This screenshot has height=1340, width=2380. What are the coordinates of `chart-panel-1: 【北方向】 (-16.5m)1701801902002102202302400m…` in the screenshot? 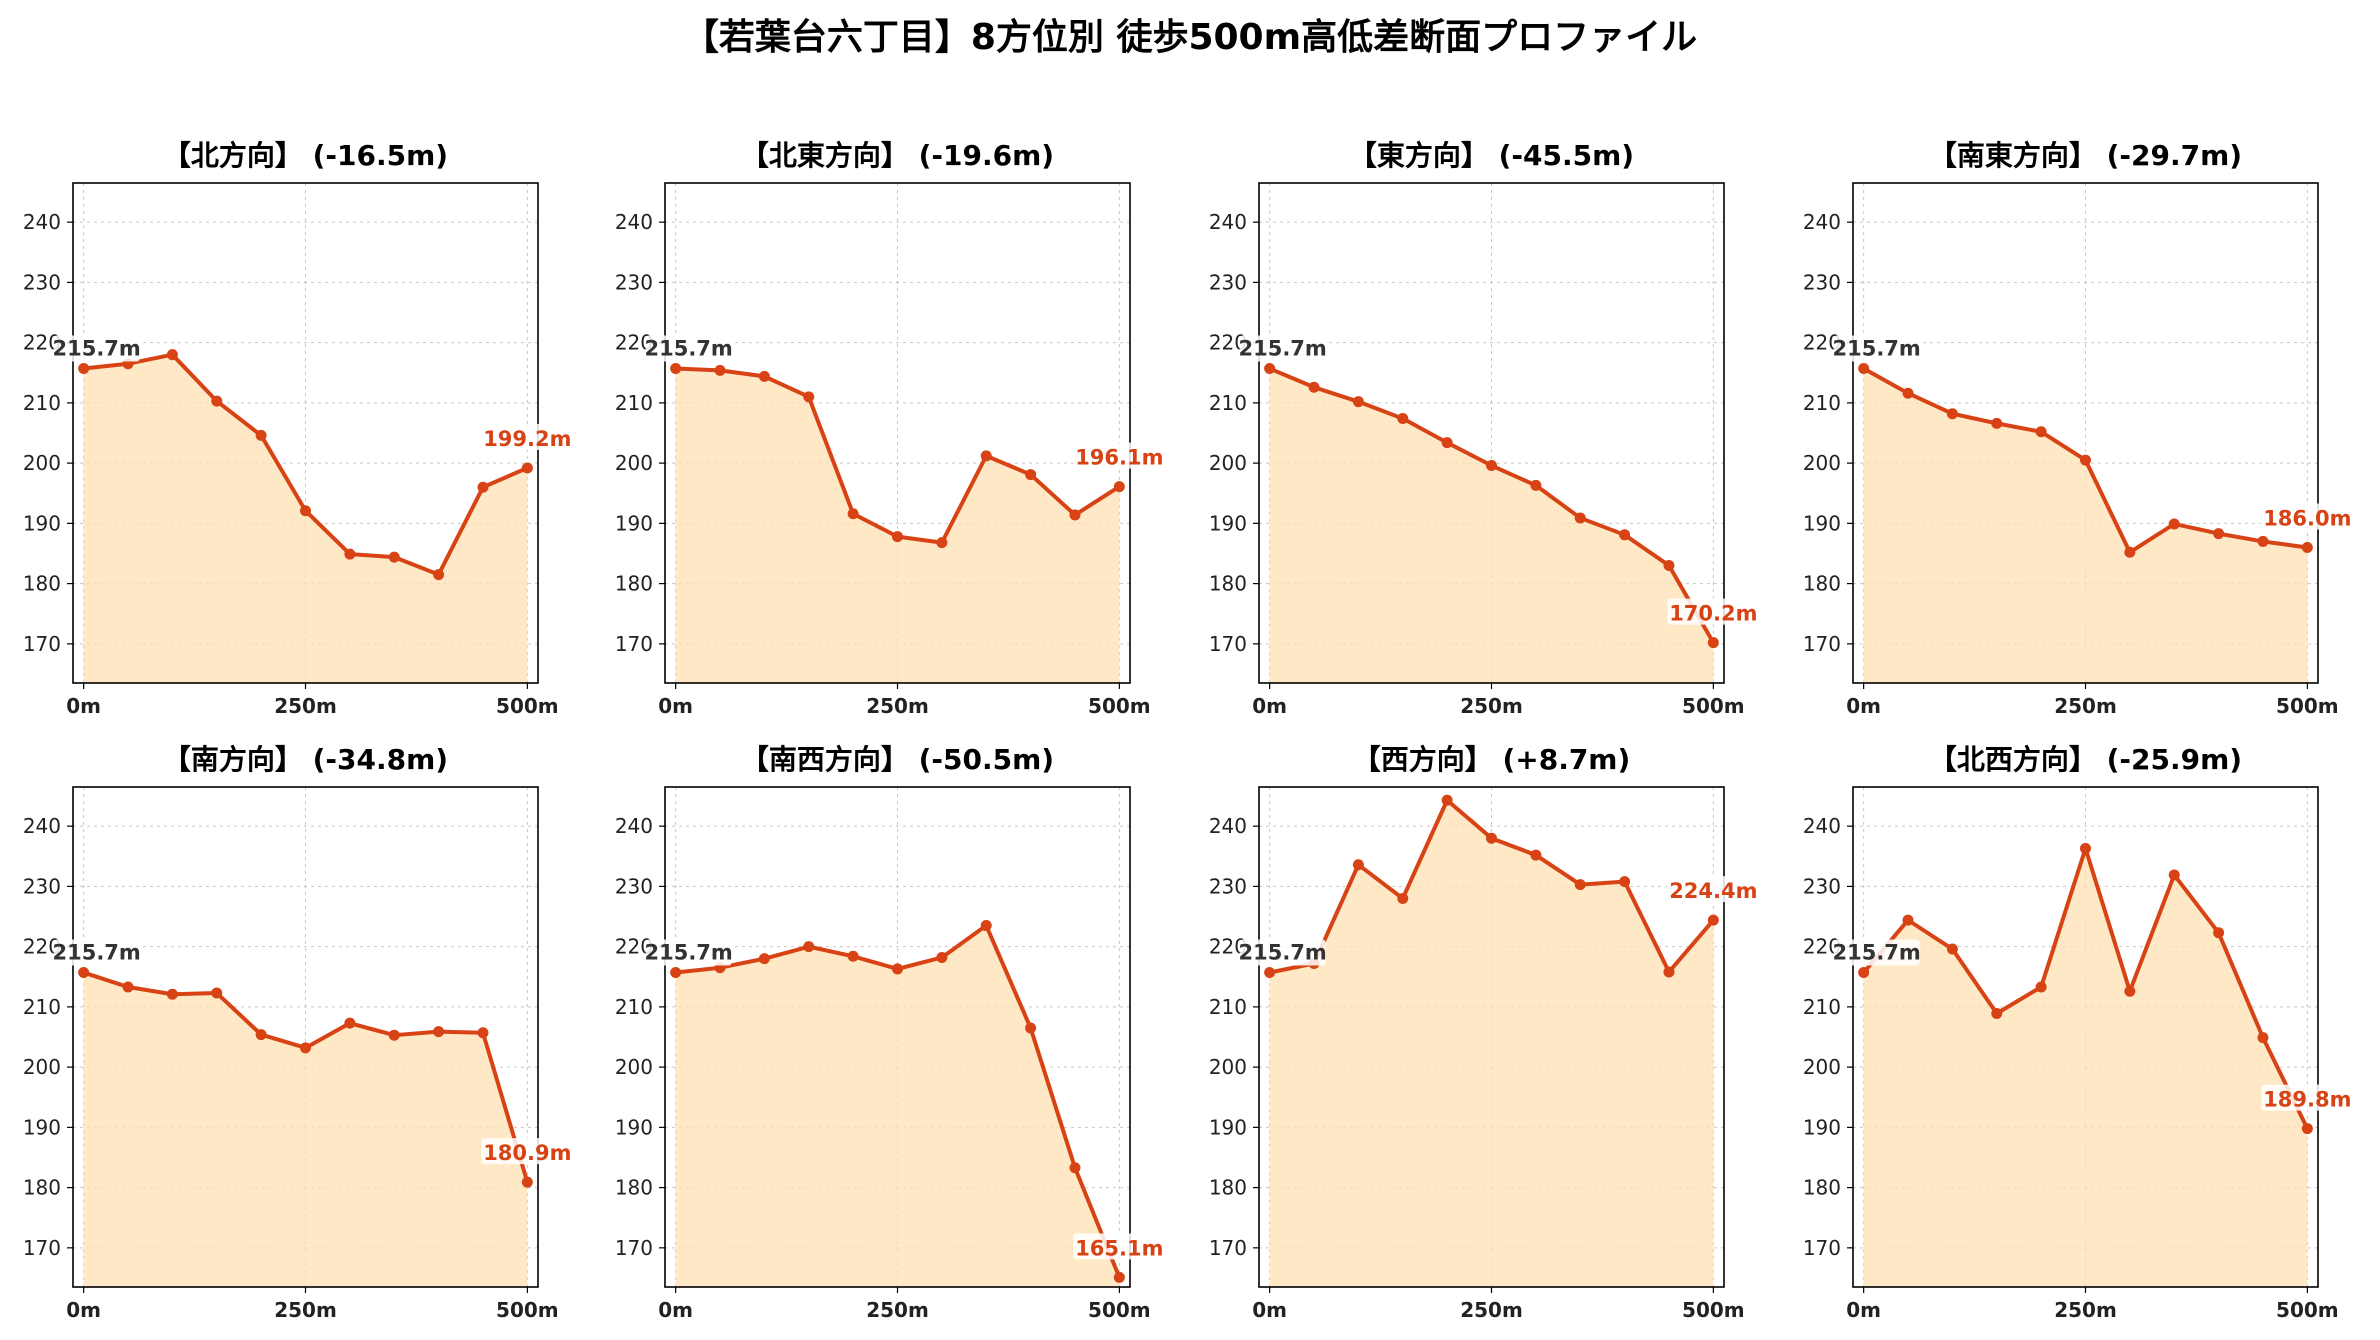 It's located at (298, 428).